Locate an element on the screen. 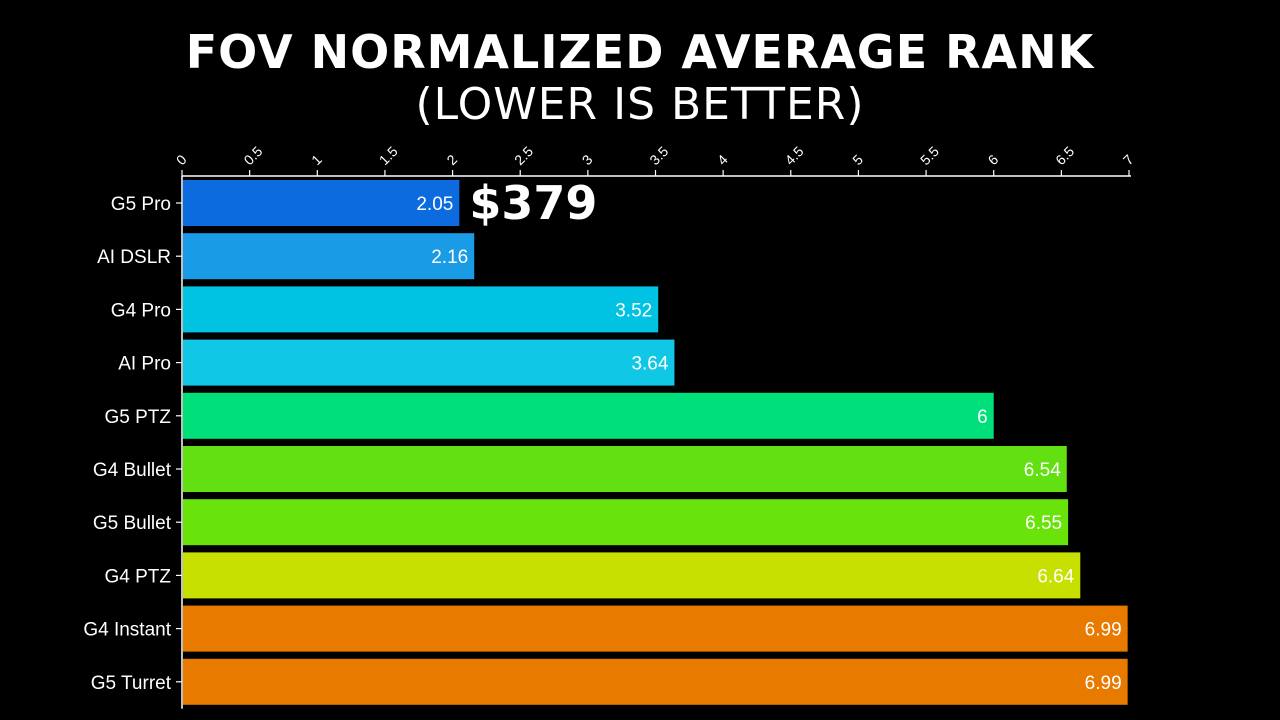 The height and width of the screenshot is (720, 1280). chart-title: FOV NORMALIZED AVERAGE RANK is located at coordinates (640, 52).